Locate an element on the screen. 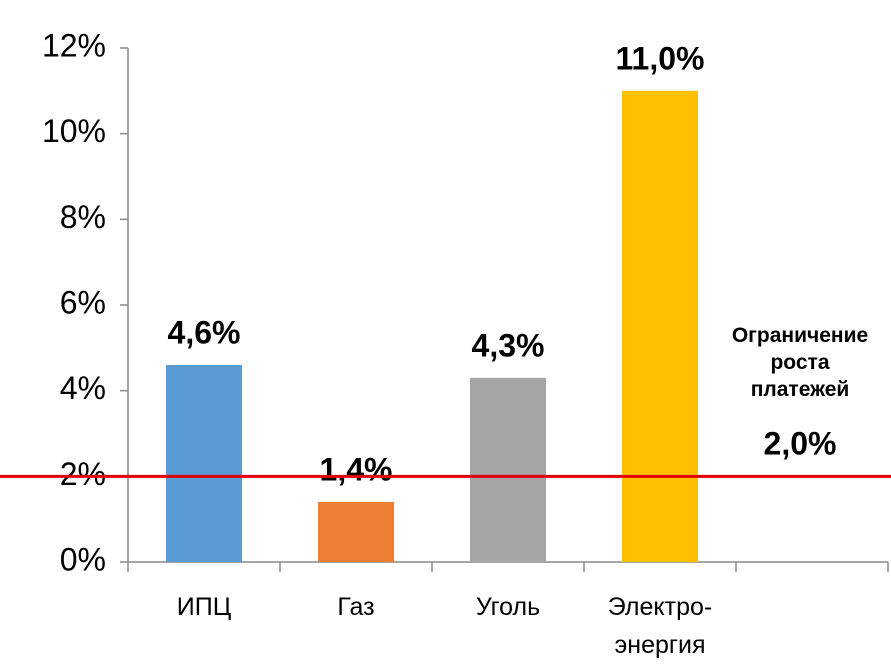  value-label: 1,4% is located at coordinates (356, 469).